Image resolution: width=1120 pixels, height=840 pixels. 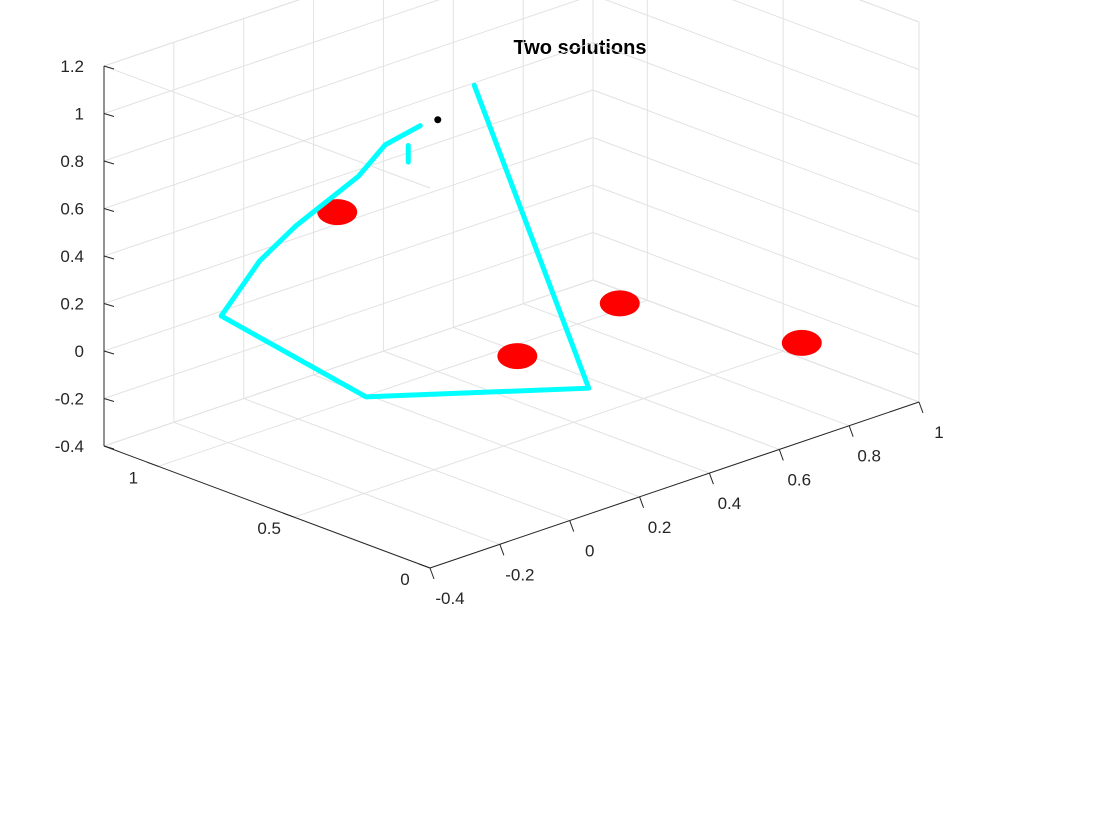 I want to click on x-tick-label: 0, so click(x=589, y=551).